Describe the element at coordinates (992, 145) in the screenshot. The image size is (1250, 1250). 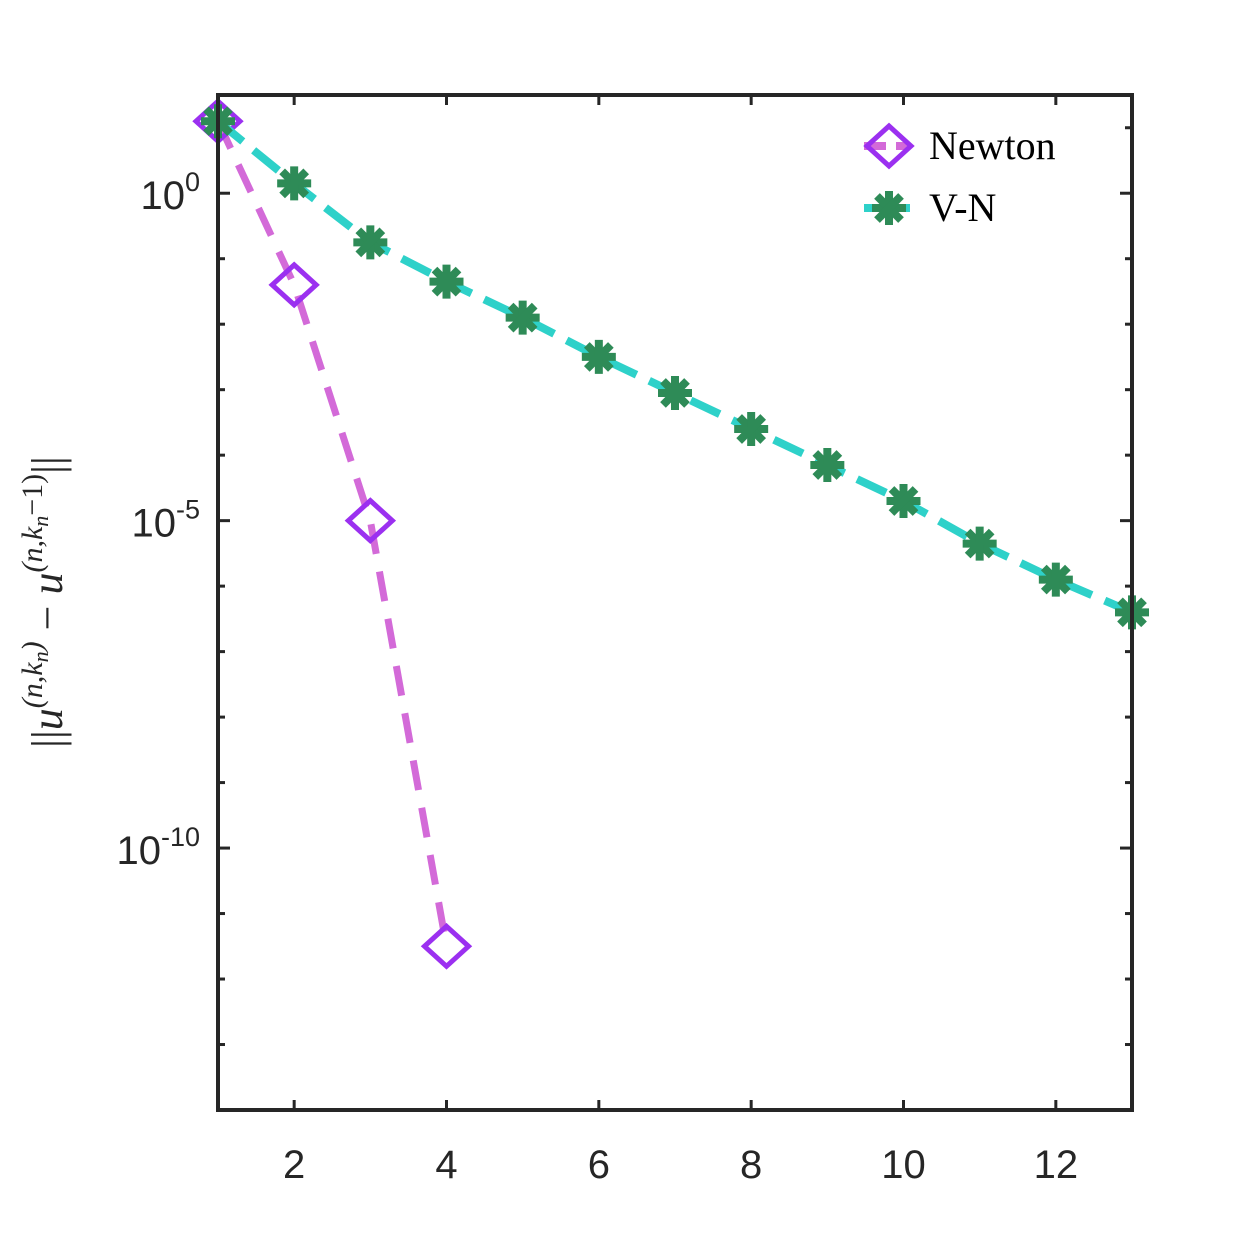
I see `legend-label: Newton` at that location.